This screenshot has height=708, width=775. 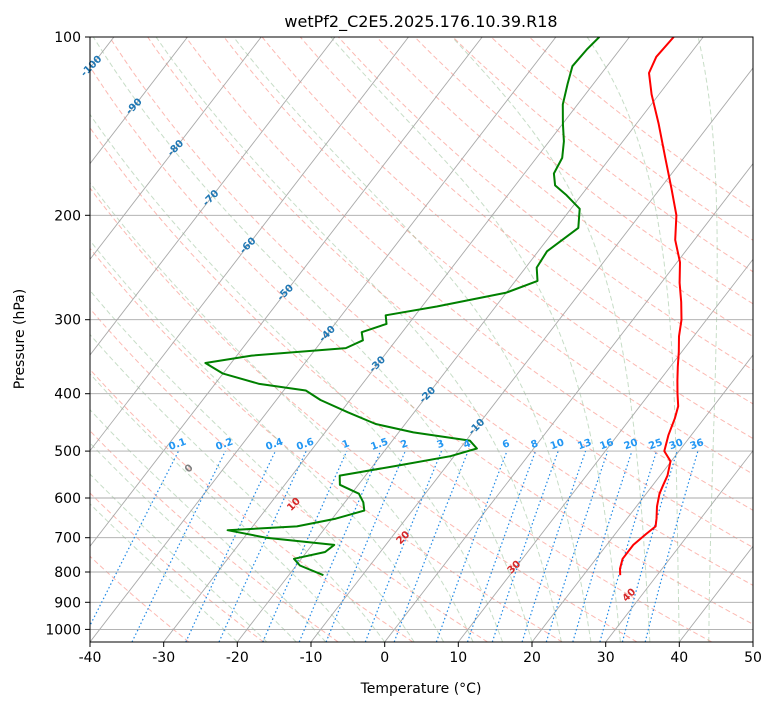 I want to click on x-tick-label: -30, so click(x=163, y=658).